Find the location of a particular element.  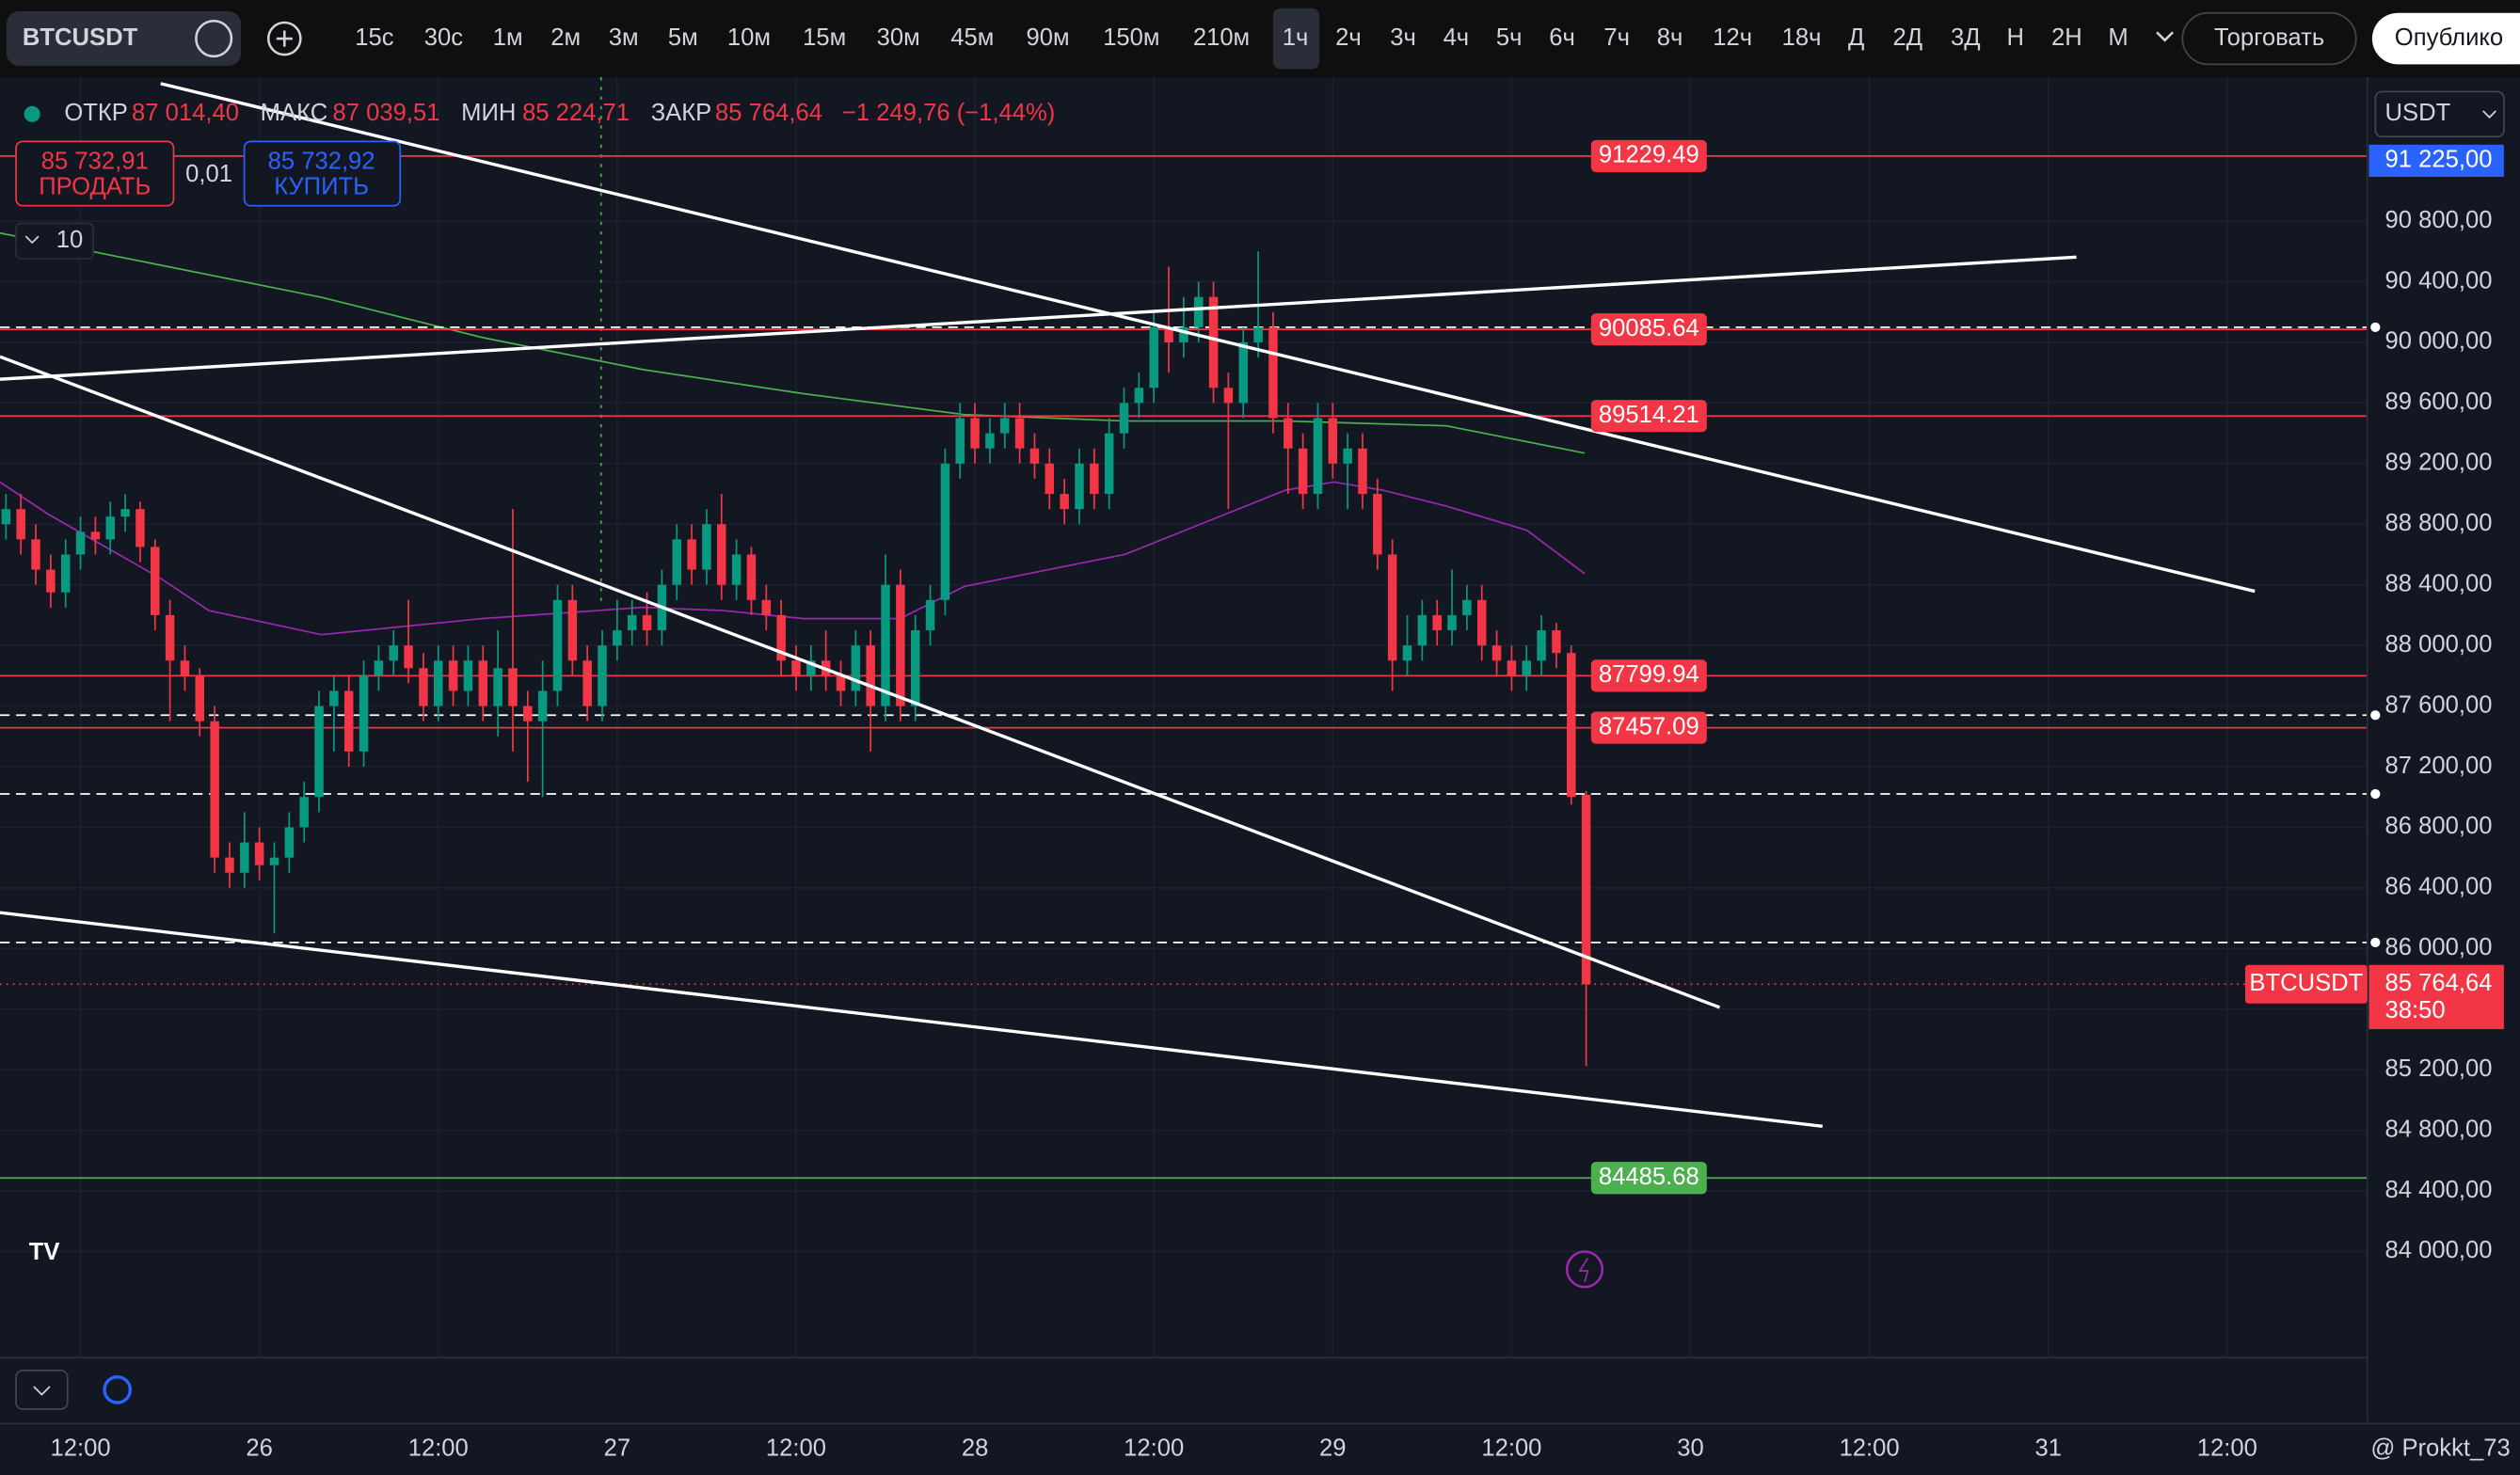

interval: 12ч is located at coordinates (1732, 37).